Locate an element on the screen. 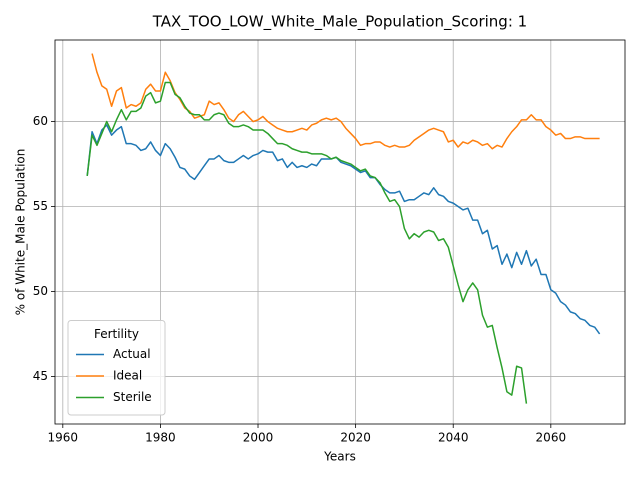 The width and height of the screenshot is (640, 480). legend-label: Actual is located at coordinates (132, 354).